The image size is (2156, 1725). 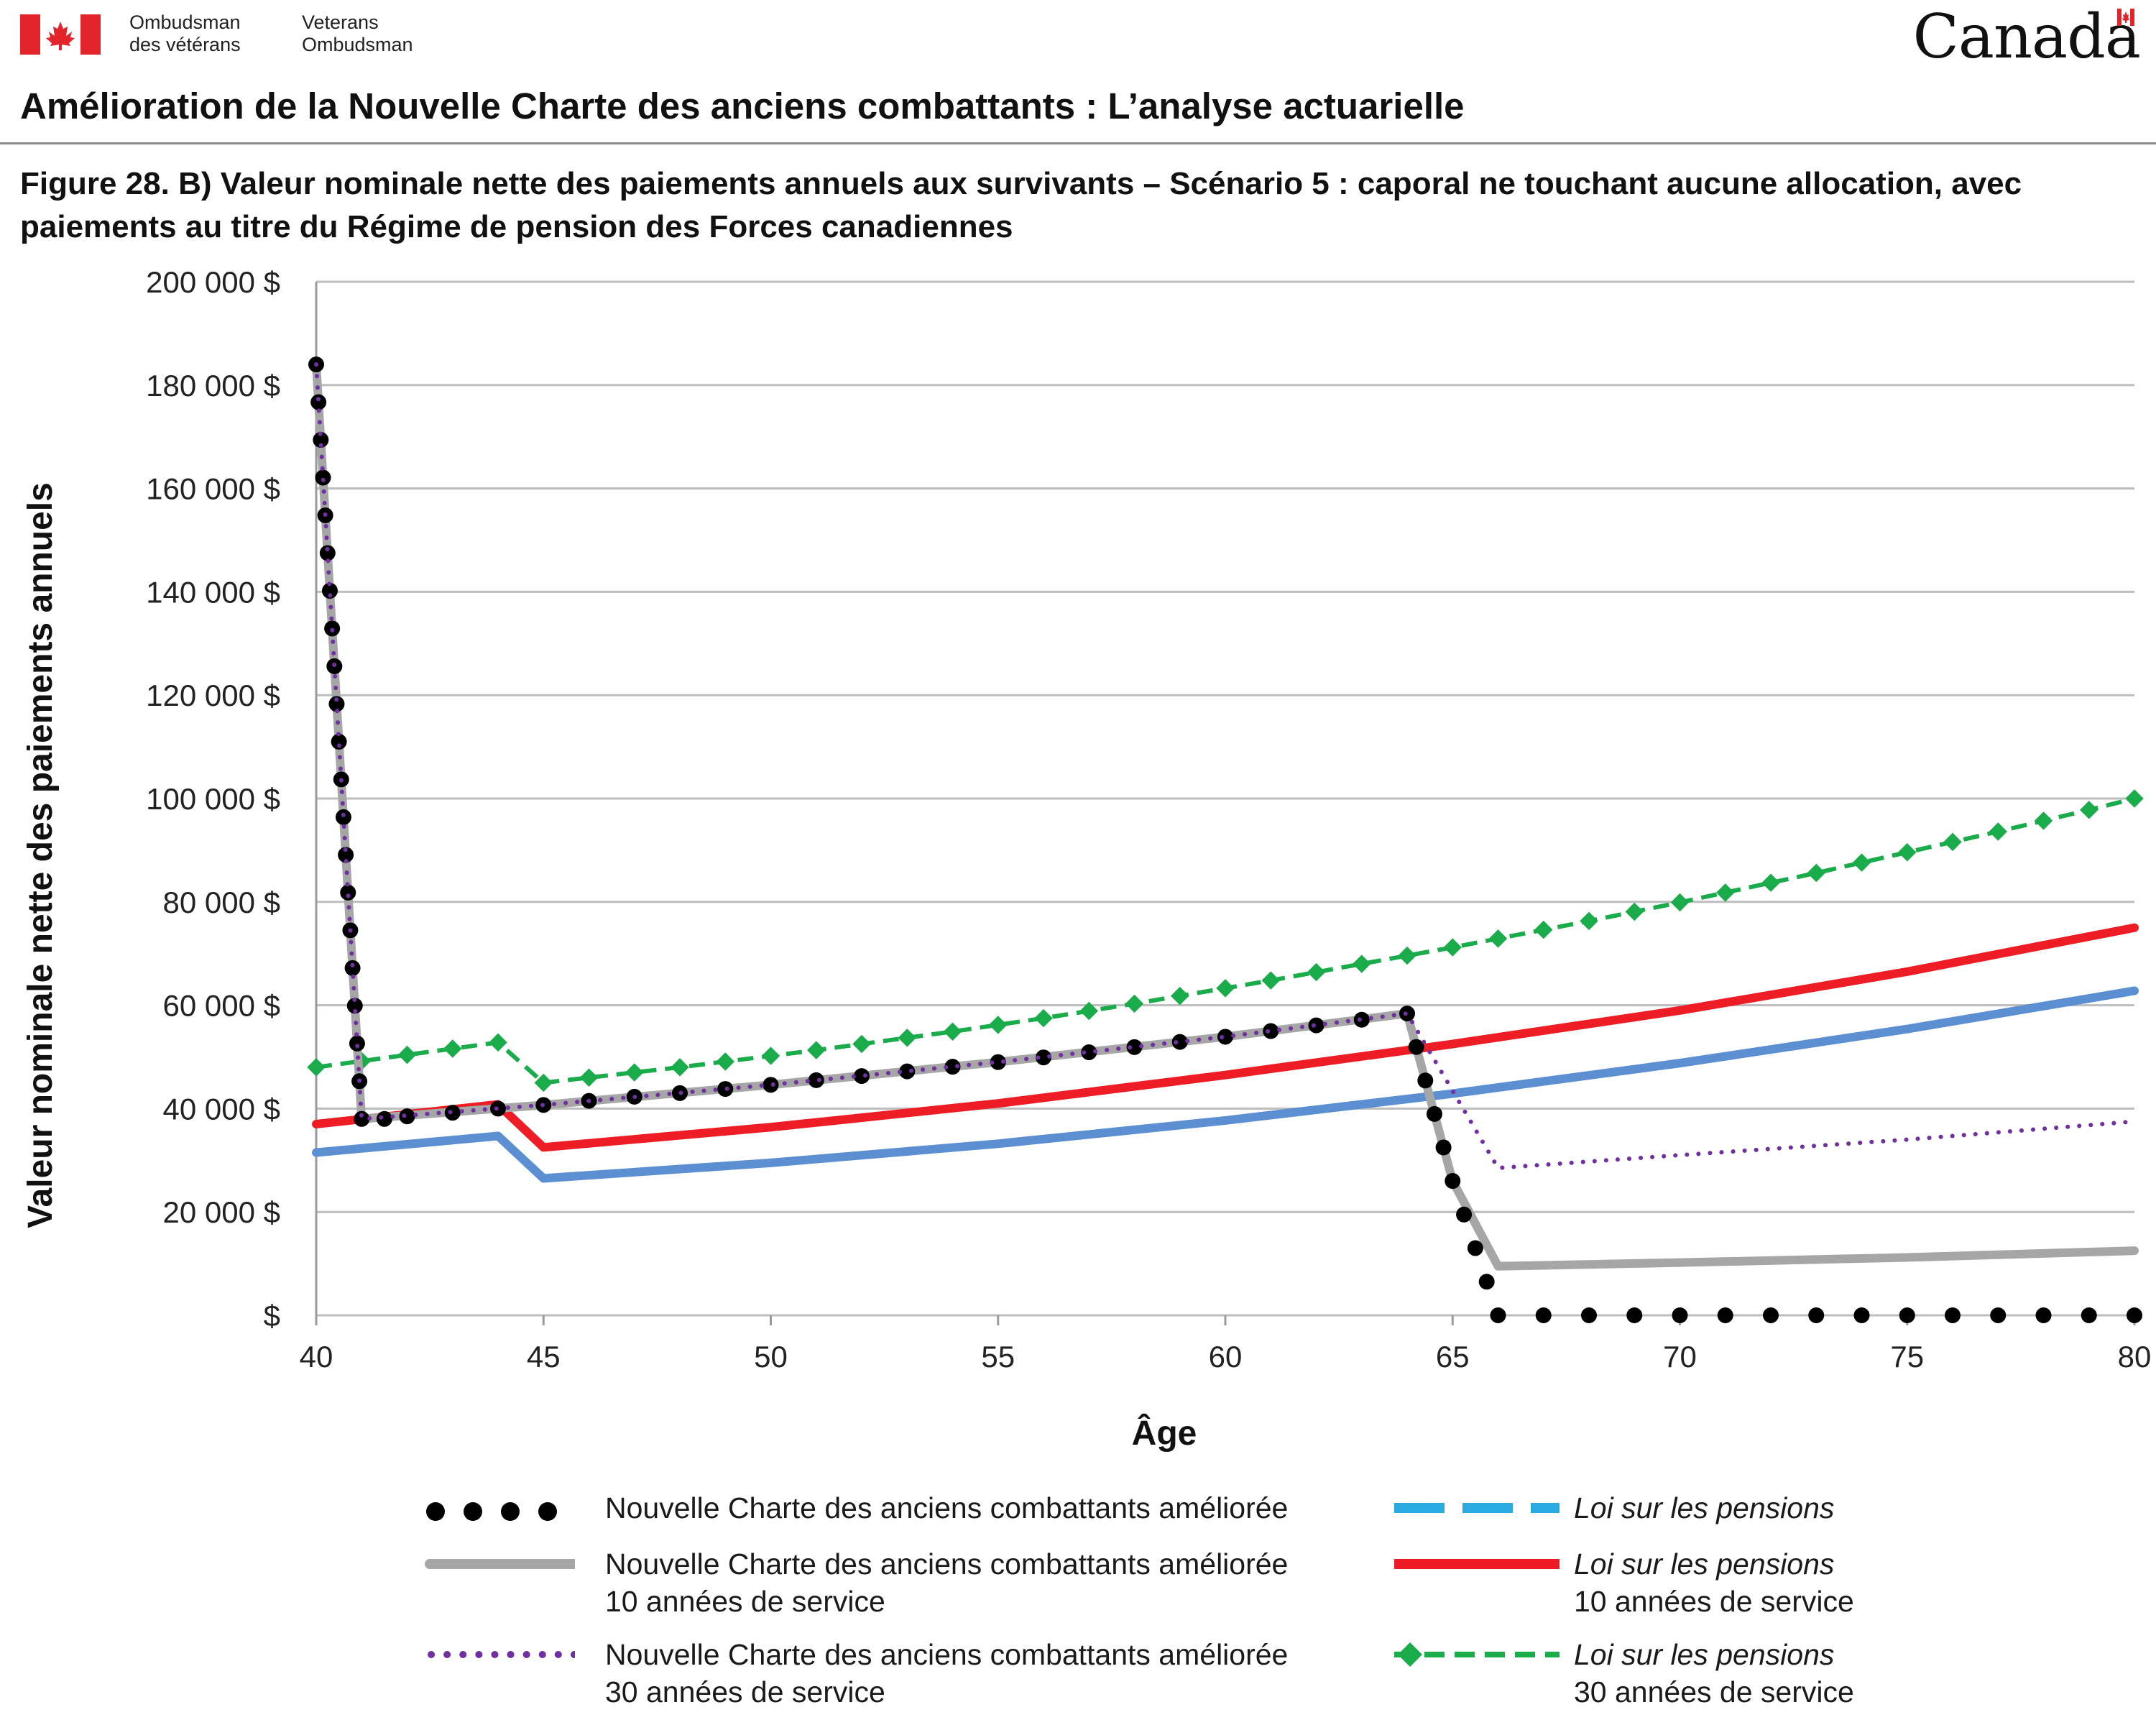 I want to click on legend-swatch-gray-line, so click(x=500, y=1564).